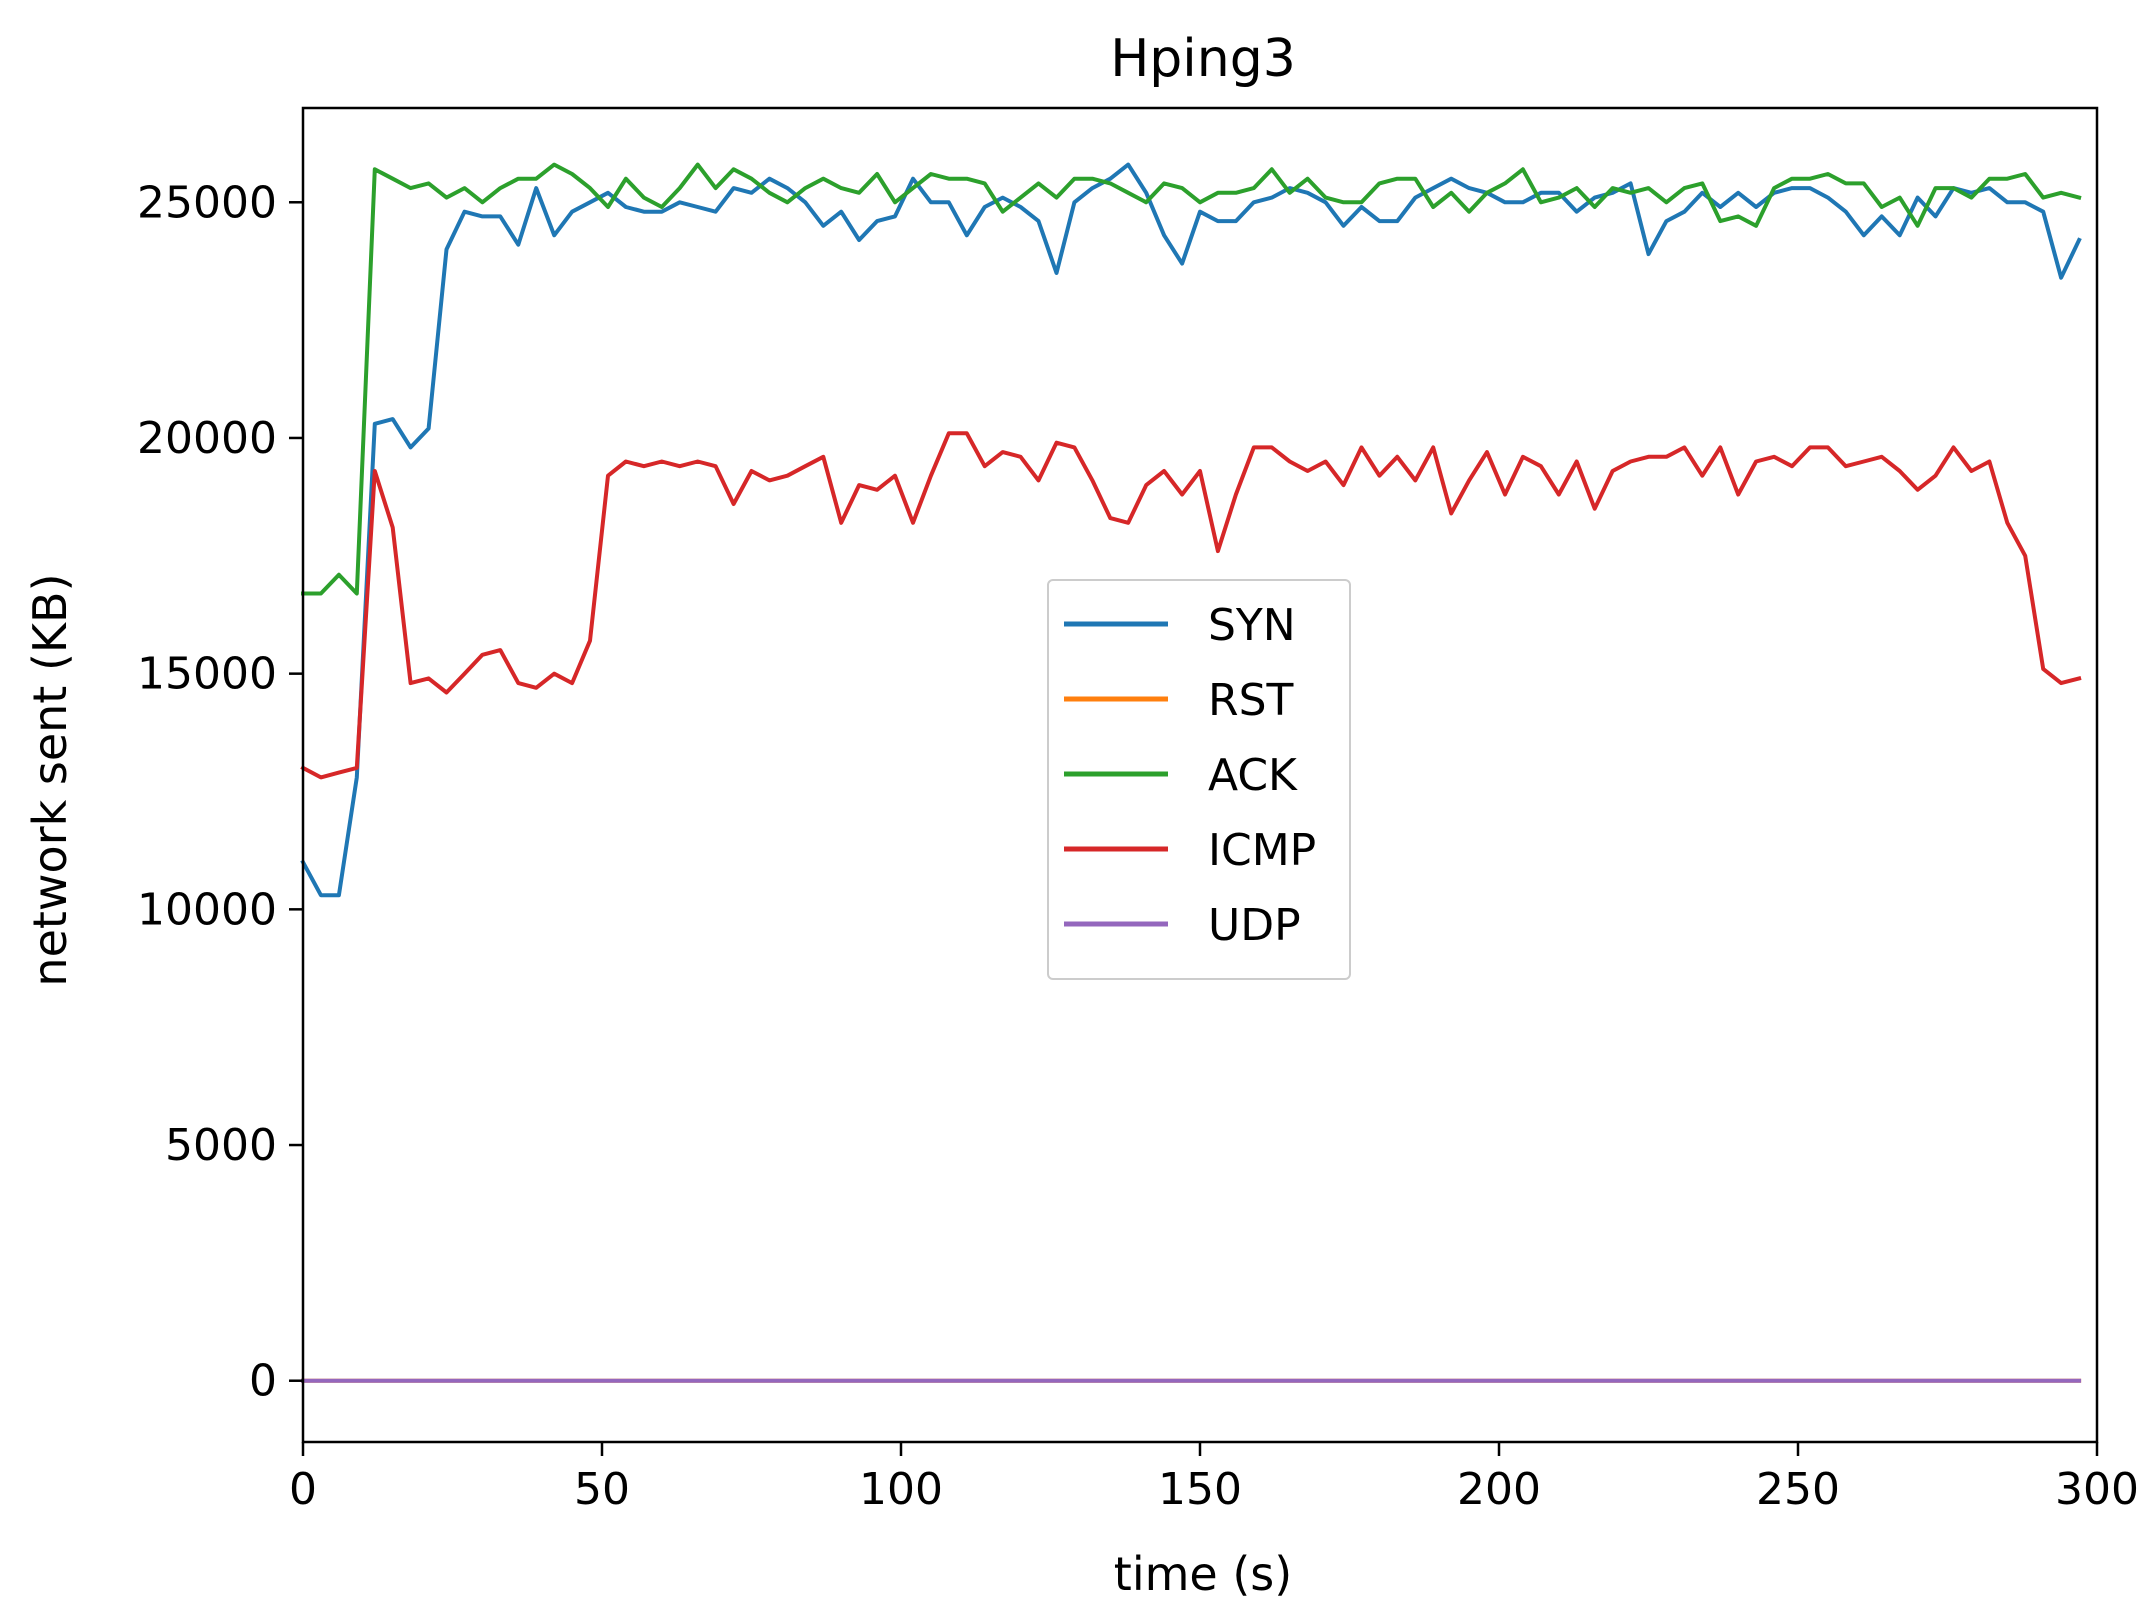 The image size is (2147, 1613). I want to click on legend-box, so click(1199, 779).